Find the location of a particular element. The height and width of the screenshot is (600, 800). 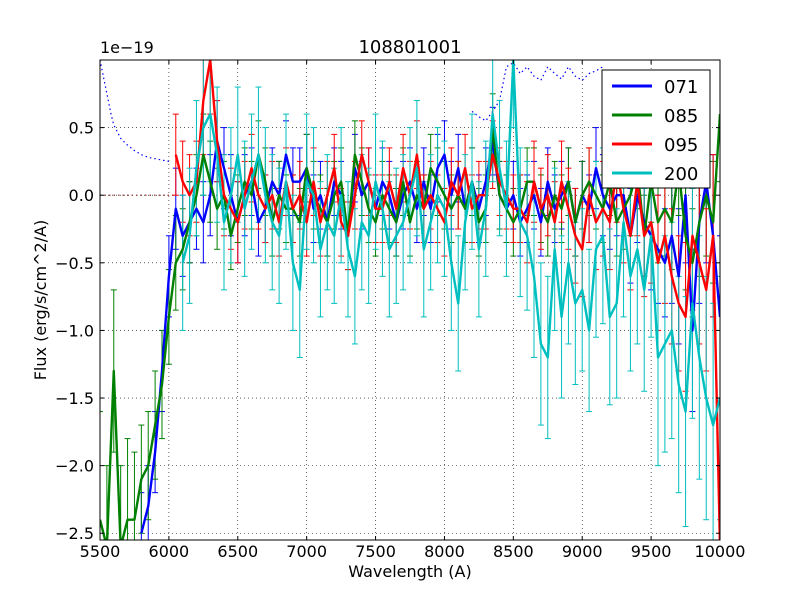

legend-label-071: 071 is located at coordinates (681, 87).